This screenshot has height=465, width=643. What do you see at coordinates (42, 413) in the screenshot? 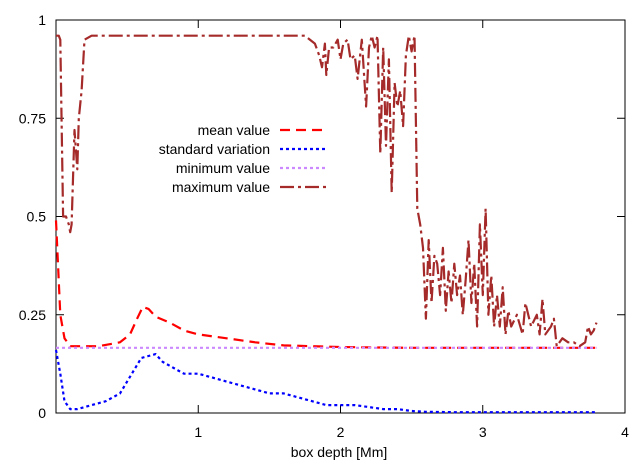
I see `y-tick-label: 0` at bounding box center [42, 413].